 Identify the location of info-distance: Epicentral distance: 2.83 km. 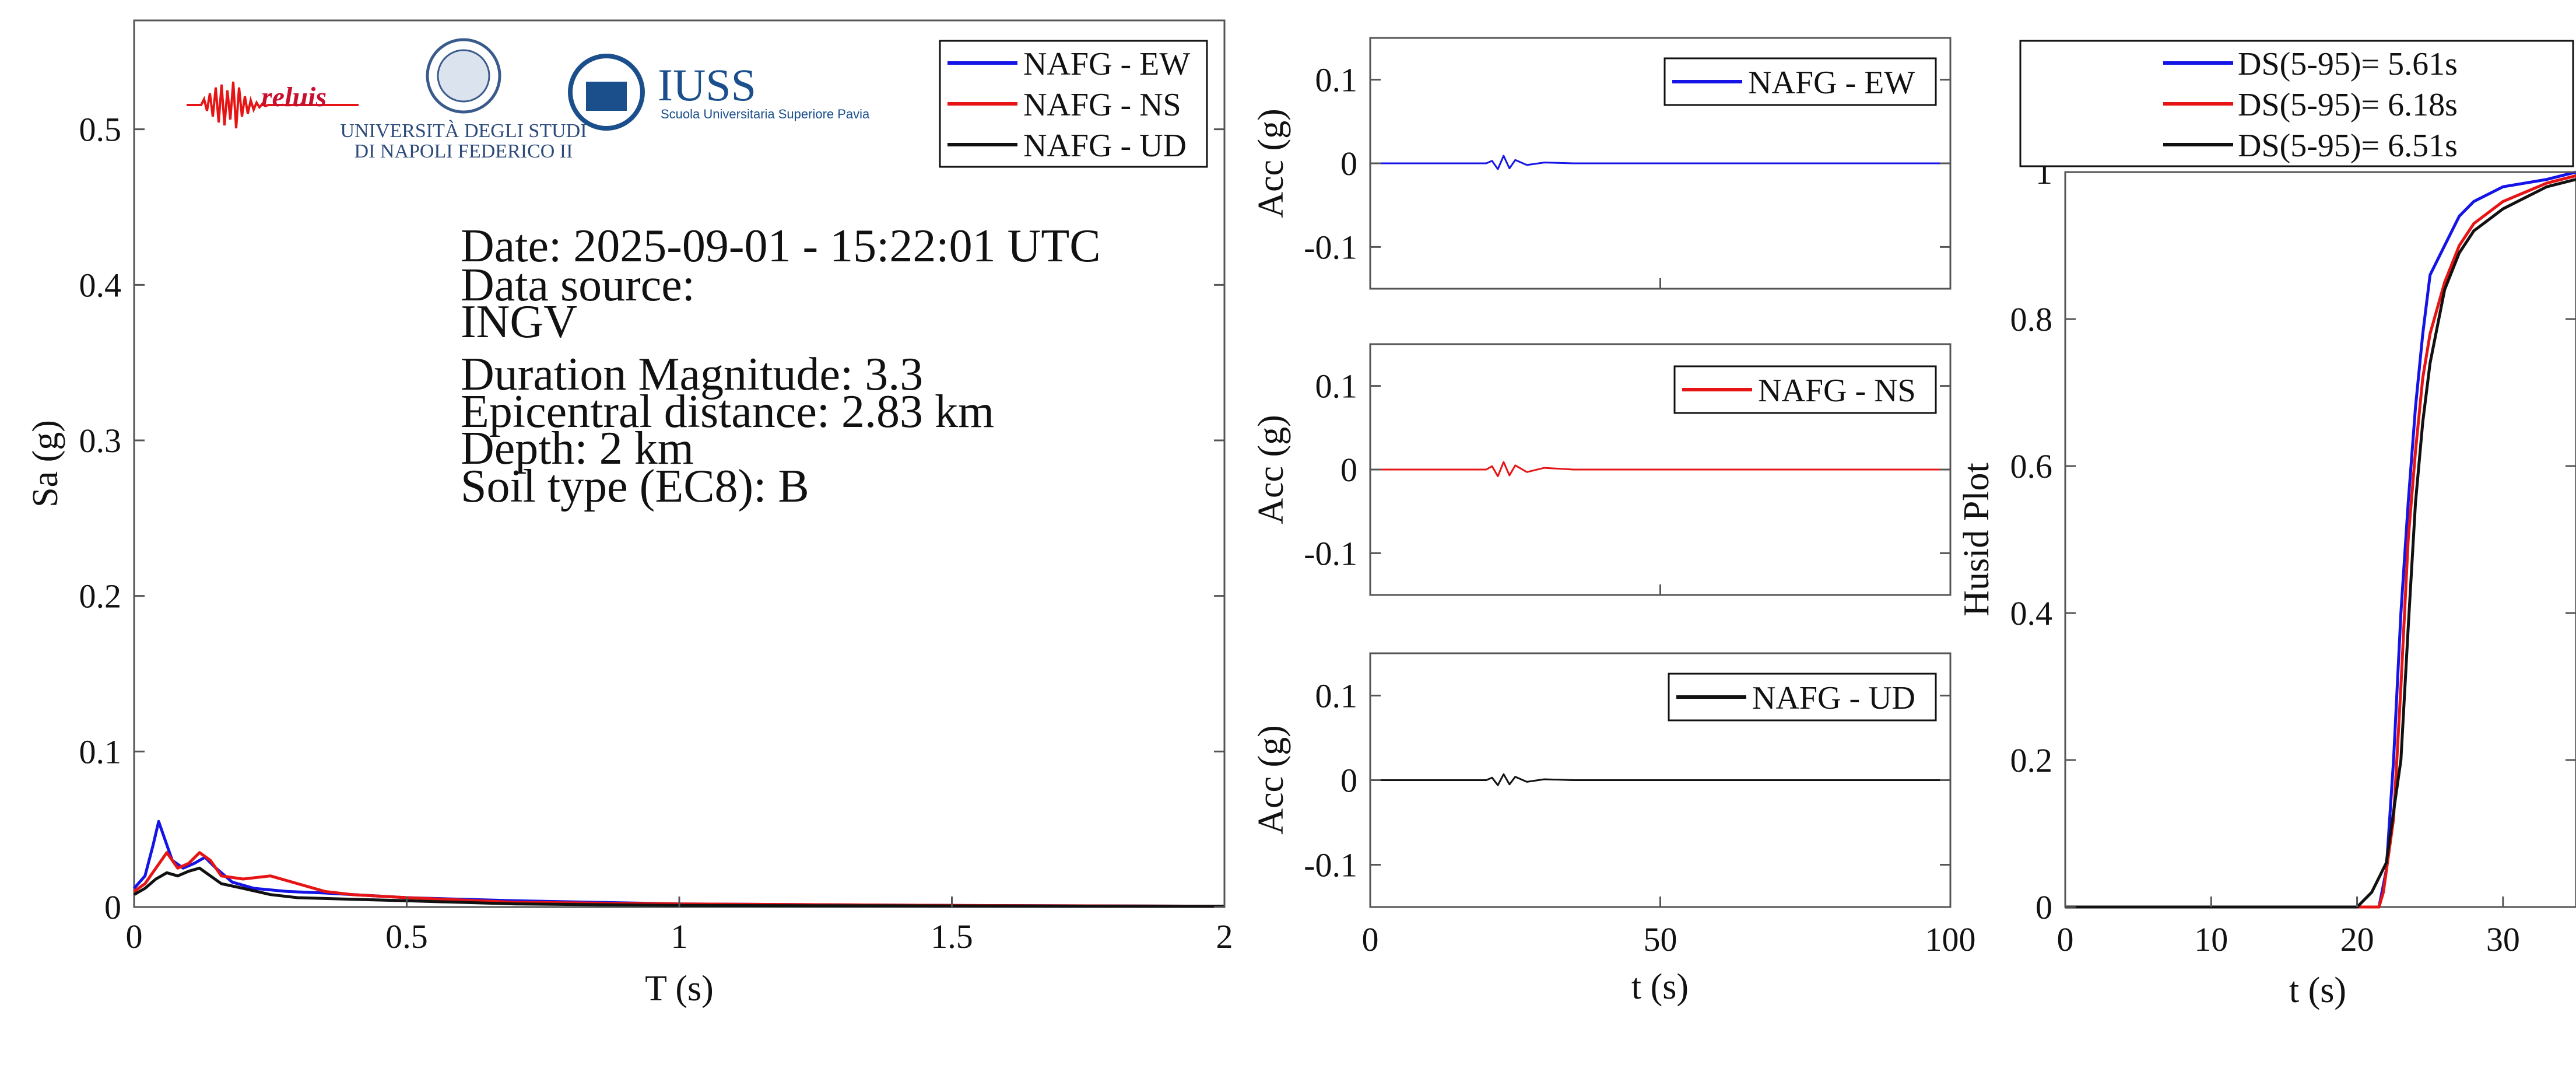
(727, 412).